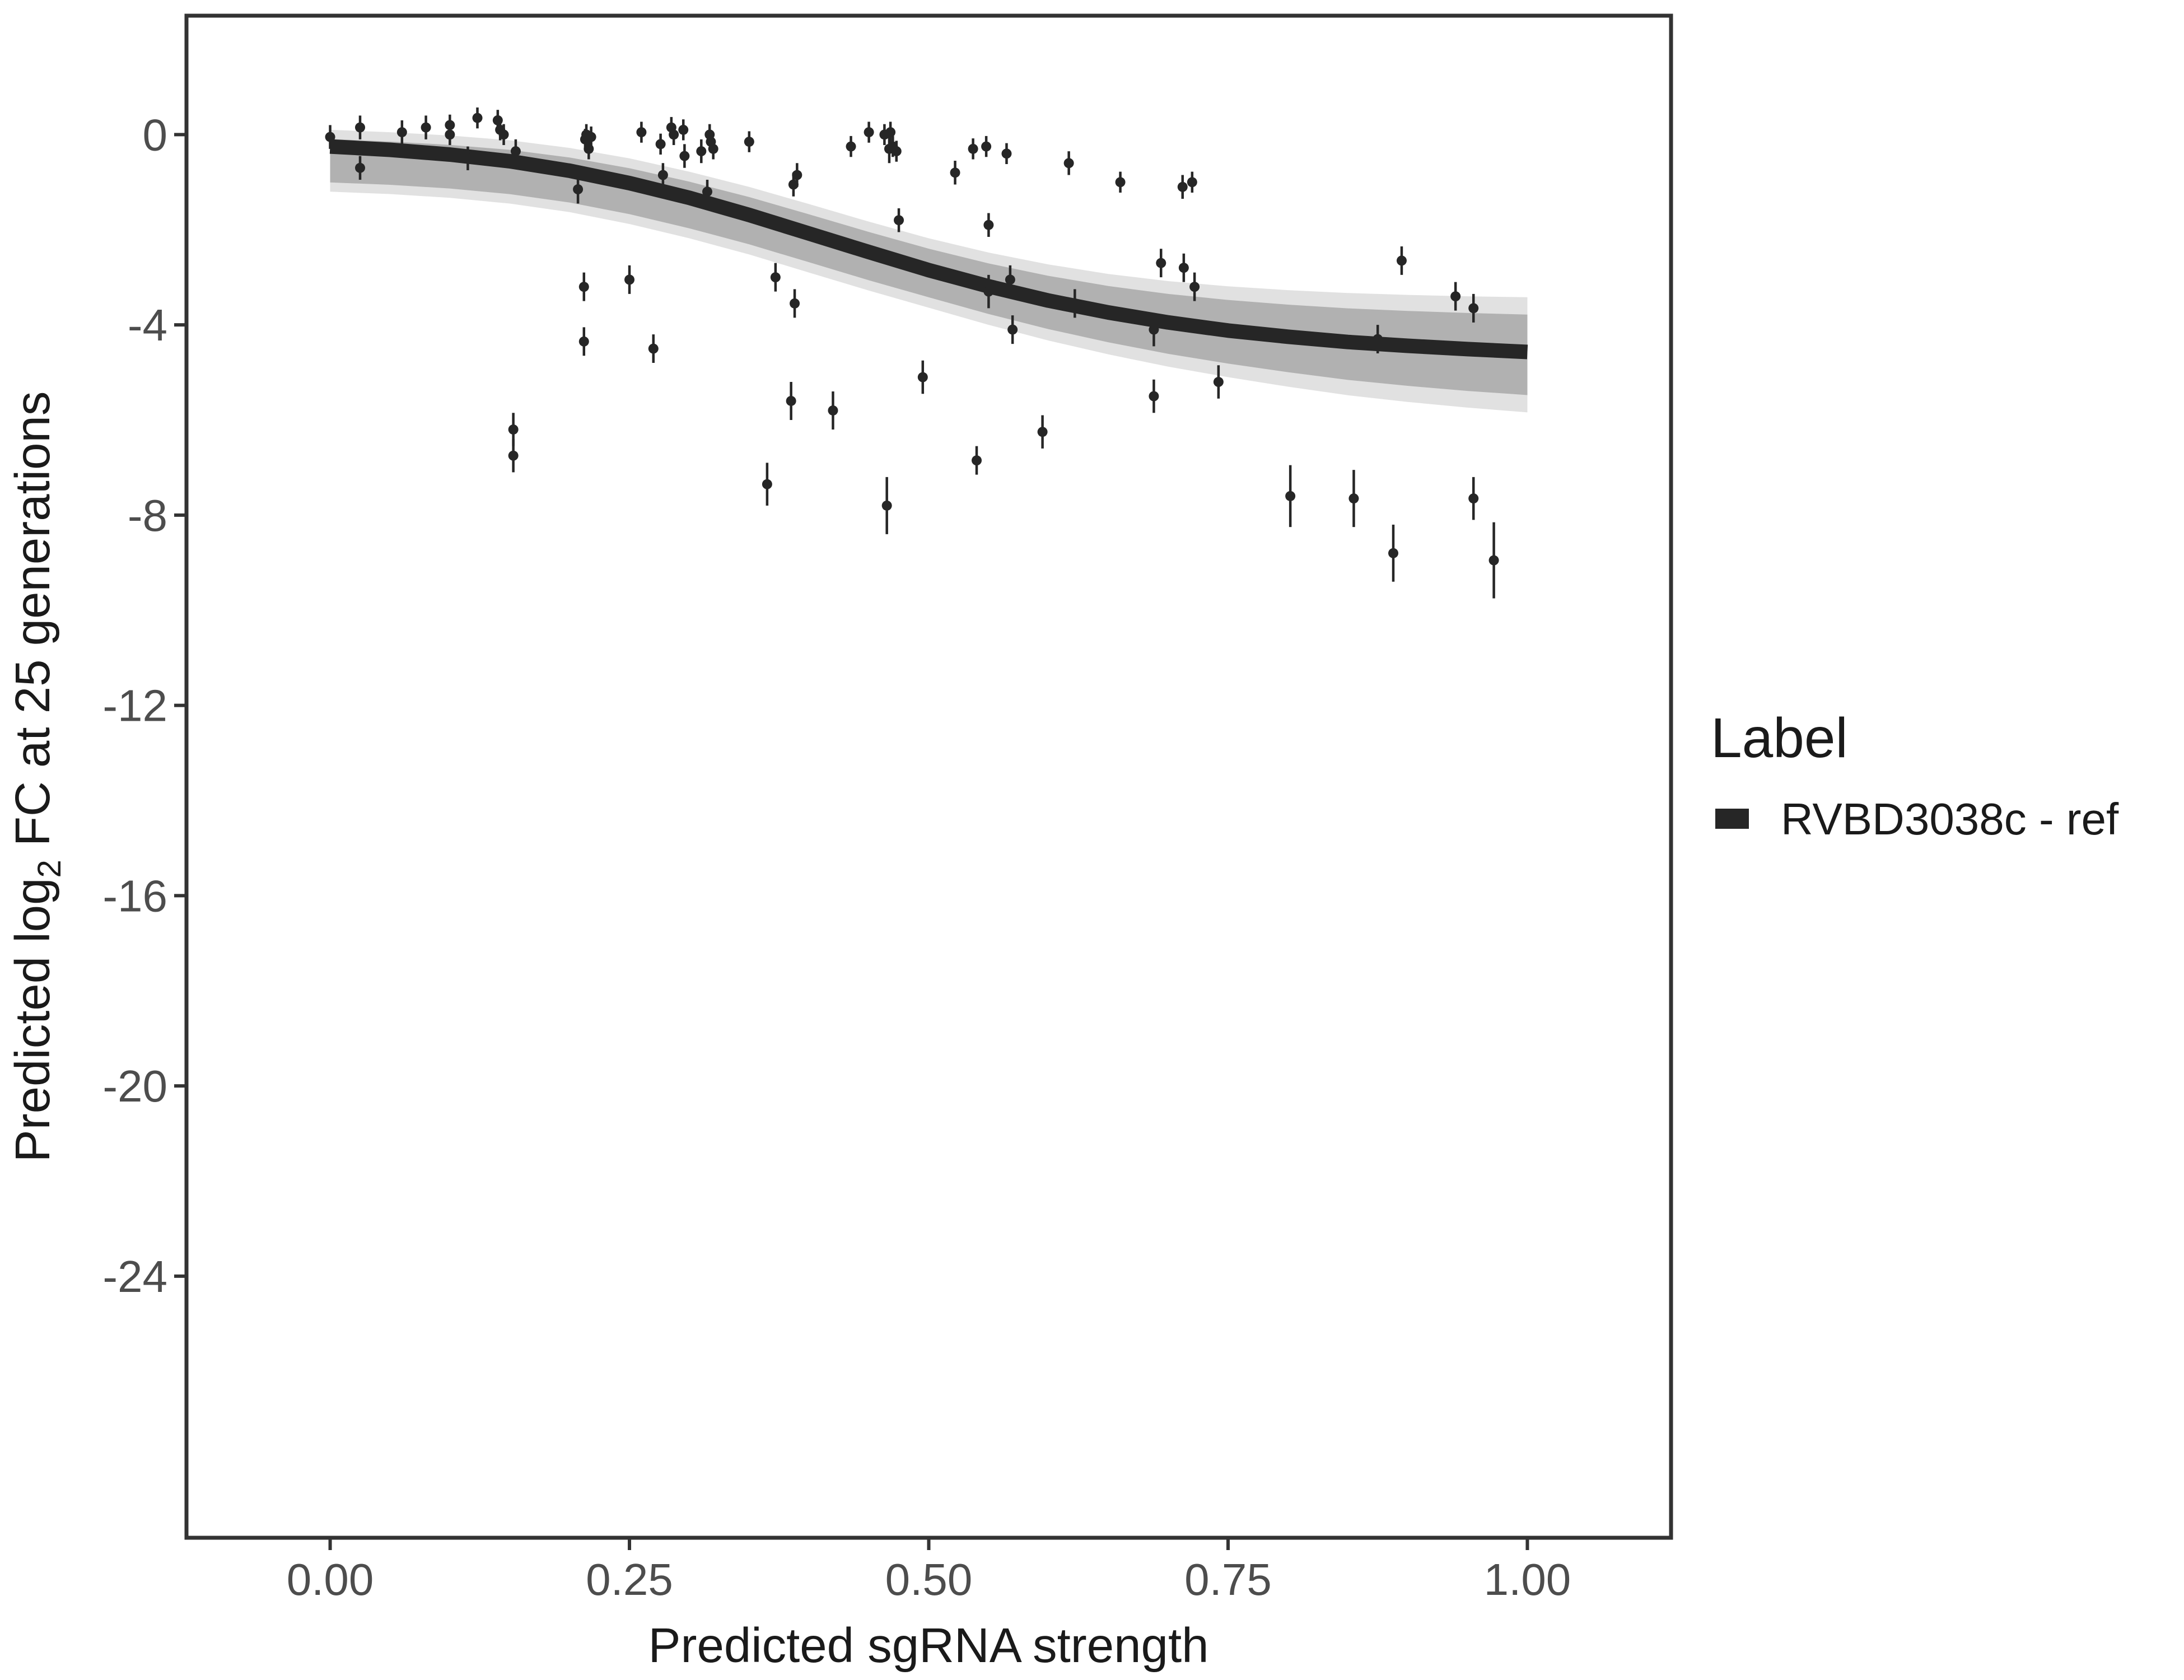  I want to click on legend-entry-label: RVBD3038c - ref, so click(1950, 819).